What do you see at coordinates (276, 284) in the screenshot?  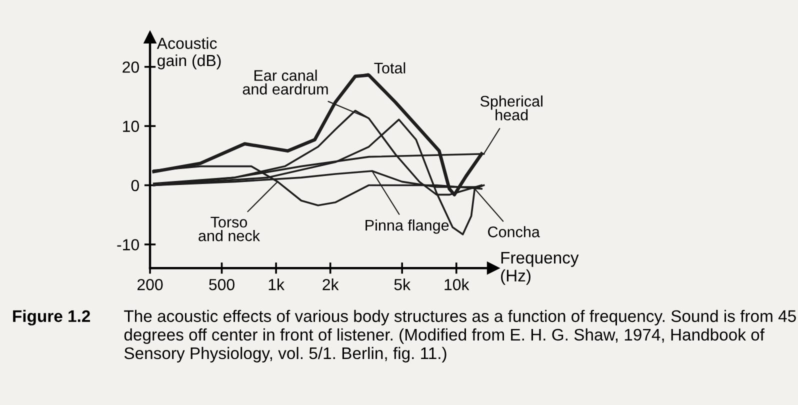 I see `x-tick-label: 1k` at bounding box center [276, 284].